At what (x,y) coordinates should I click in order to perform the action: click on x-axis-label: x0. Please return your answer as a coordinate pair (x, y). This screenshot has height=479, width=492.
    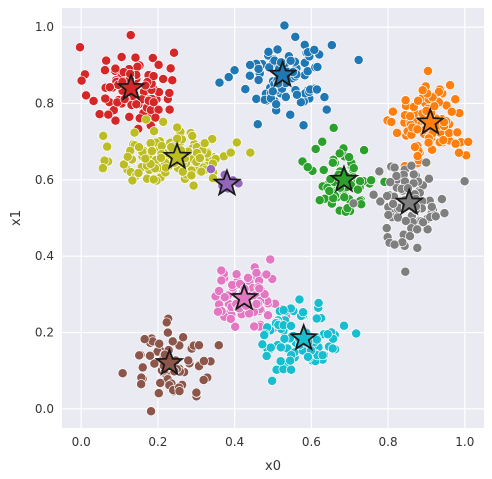
    Looking at the image, I should click on (273, 466).